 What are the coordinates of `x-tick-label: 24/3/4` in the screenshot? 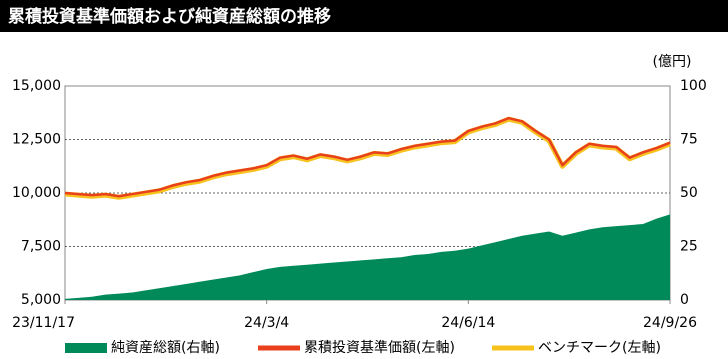 It's located at (266, 323).